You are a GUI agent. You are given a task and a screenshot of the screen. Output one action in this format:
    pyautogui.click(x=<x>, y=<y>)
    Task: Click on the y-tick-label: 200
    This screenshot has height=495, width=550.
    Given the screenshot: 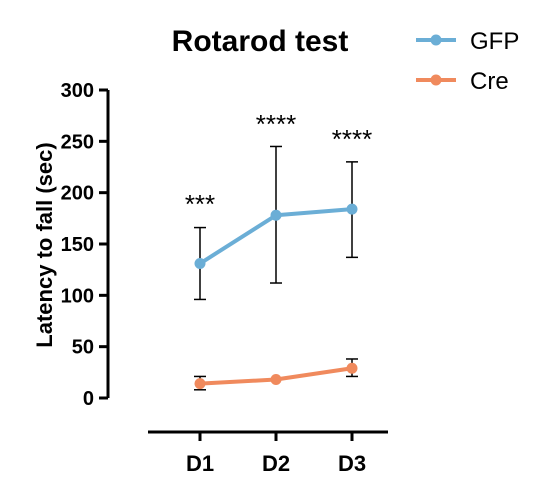 What is the action you would take?
    pyautogui.click(x=77, y=194)
    